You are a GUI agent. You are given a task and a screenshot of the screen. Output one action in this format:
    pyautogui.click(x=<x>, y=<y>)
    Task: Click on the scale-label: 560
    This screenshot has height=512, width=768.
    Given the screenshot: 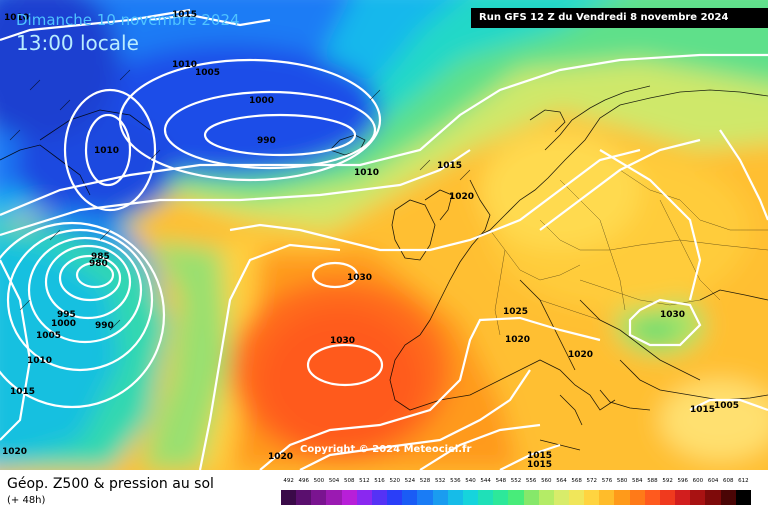 What is the action you would take?
    pyautogui.click(x=546, y=481)
    